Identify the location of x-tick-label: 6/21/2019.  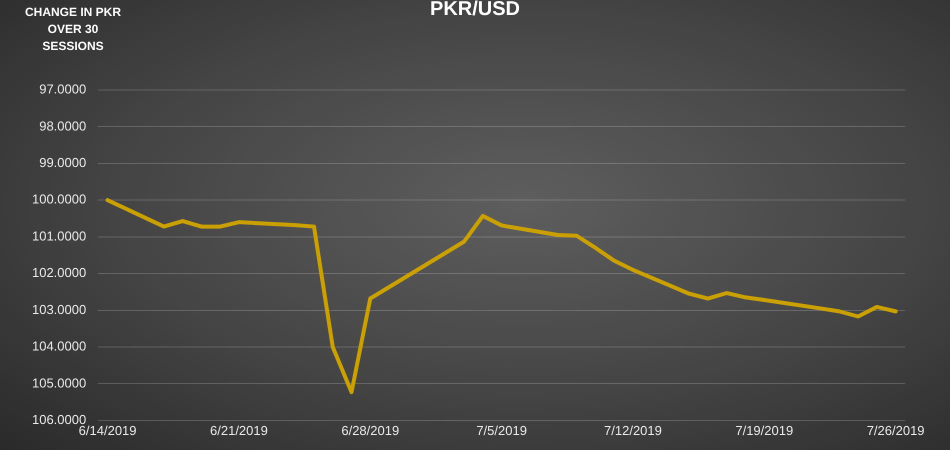
(239, 430).